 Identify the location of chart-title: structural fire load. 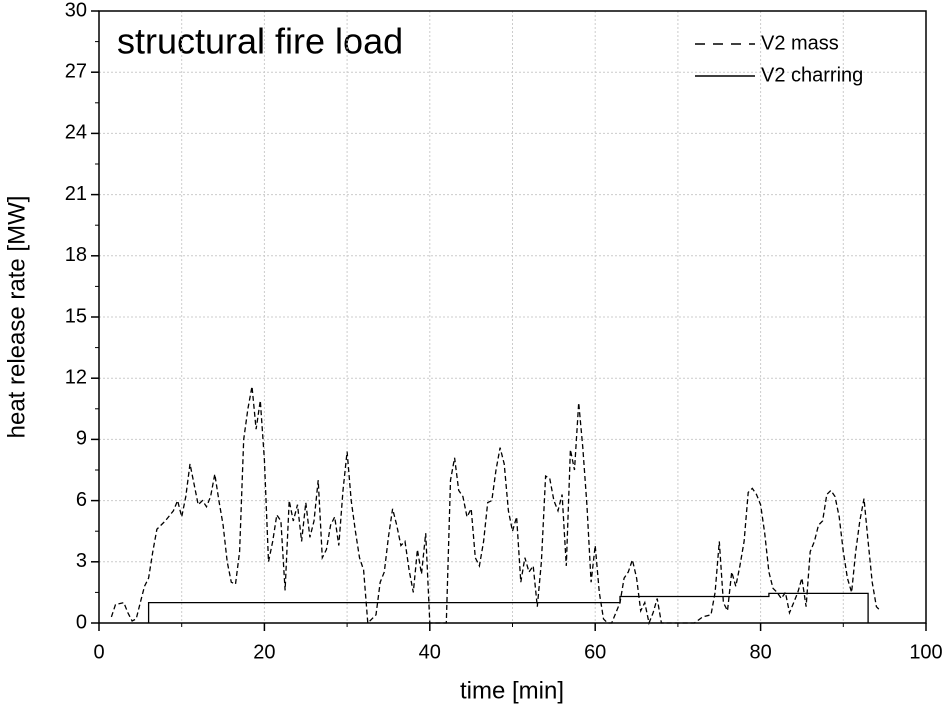
(260, 41).